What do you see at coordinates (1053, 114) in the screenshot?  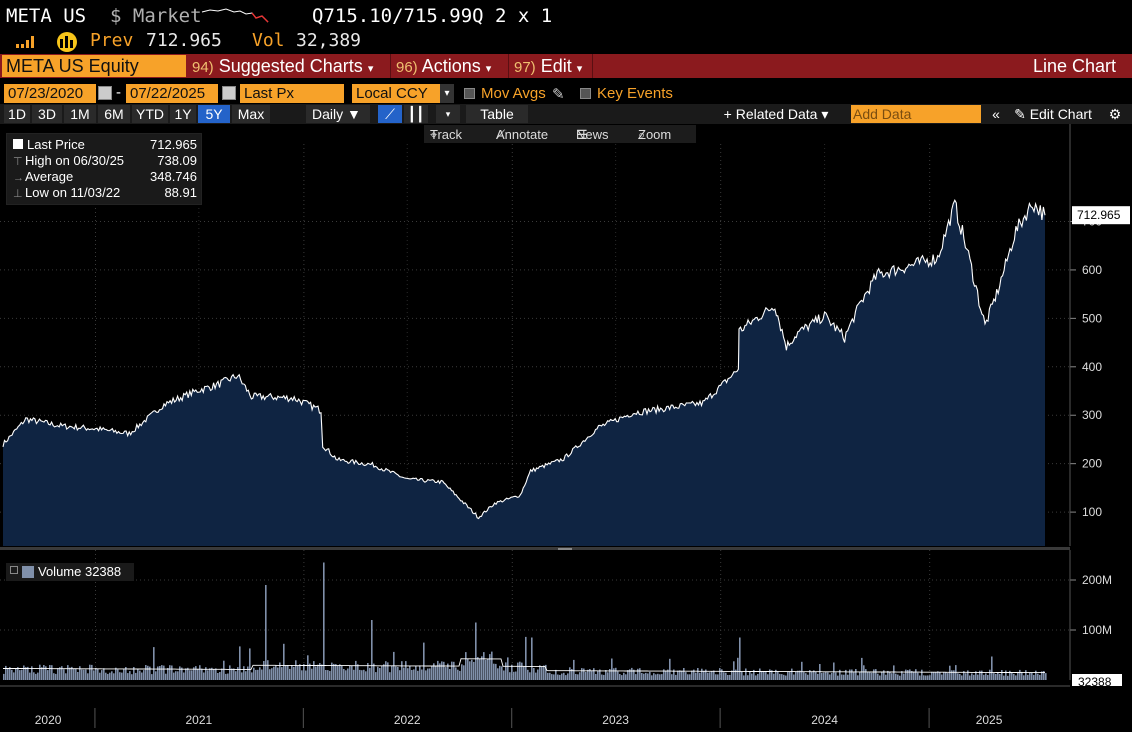 I see `edit-chart-button: ✎ Edit Chart` at bounding box center [1053, 114].